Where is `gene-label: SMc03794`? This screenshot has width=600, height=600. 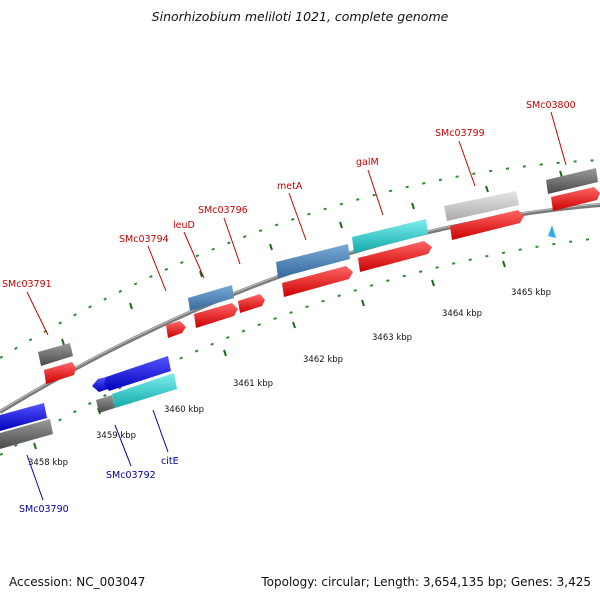 gene-label: SMc03794 is located at coordinates (144, 239).